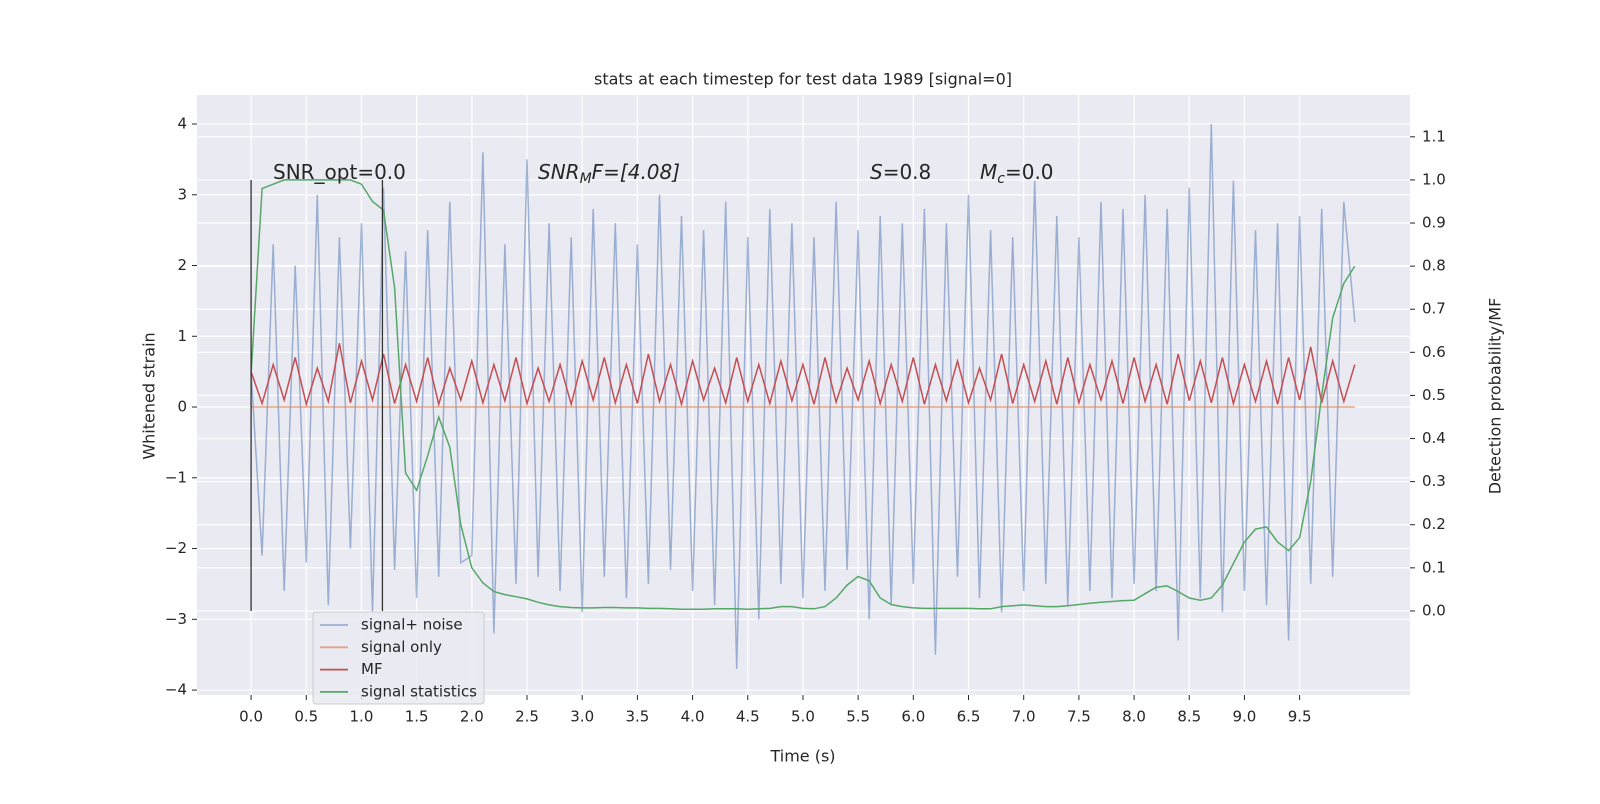 This screenshot has height=804, width=1600. Describe the element at coordinates (372, 669) in the screenshot. I see `legend-label: MF` at that location.